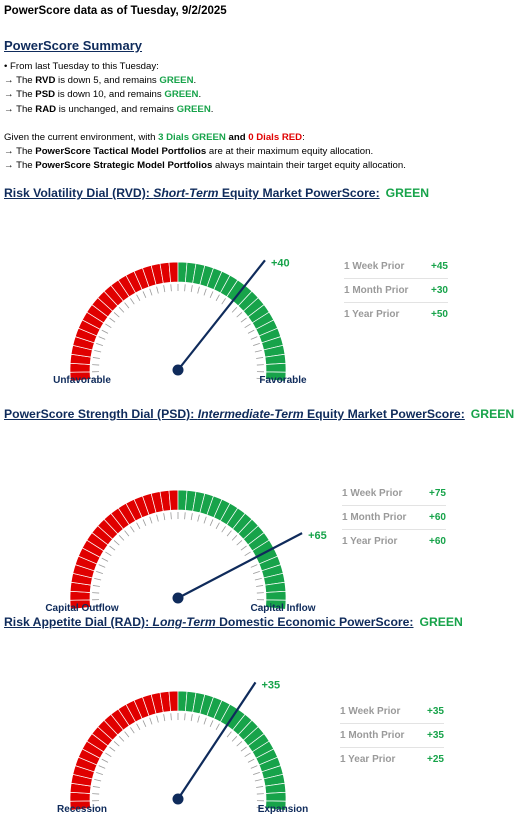 Image resolution: width=517 pixels, height=815 pixels. I want to click on gauge-segment-green, so click(276, 367).